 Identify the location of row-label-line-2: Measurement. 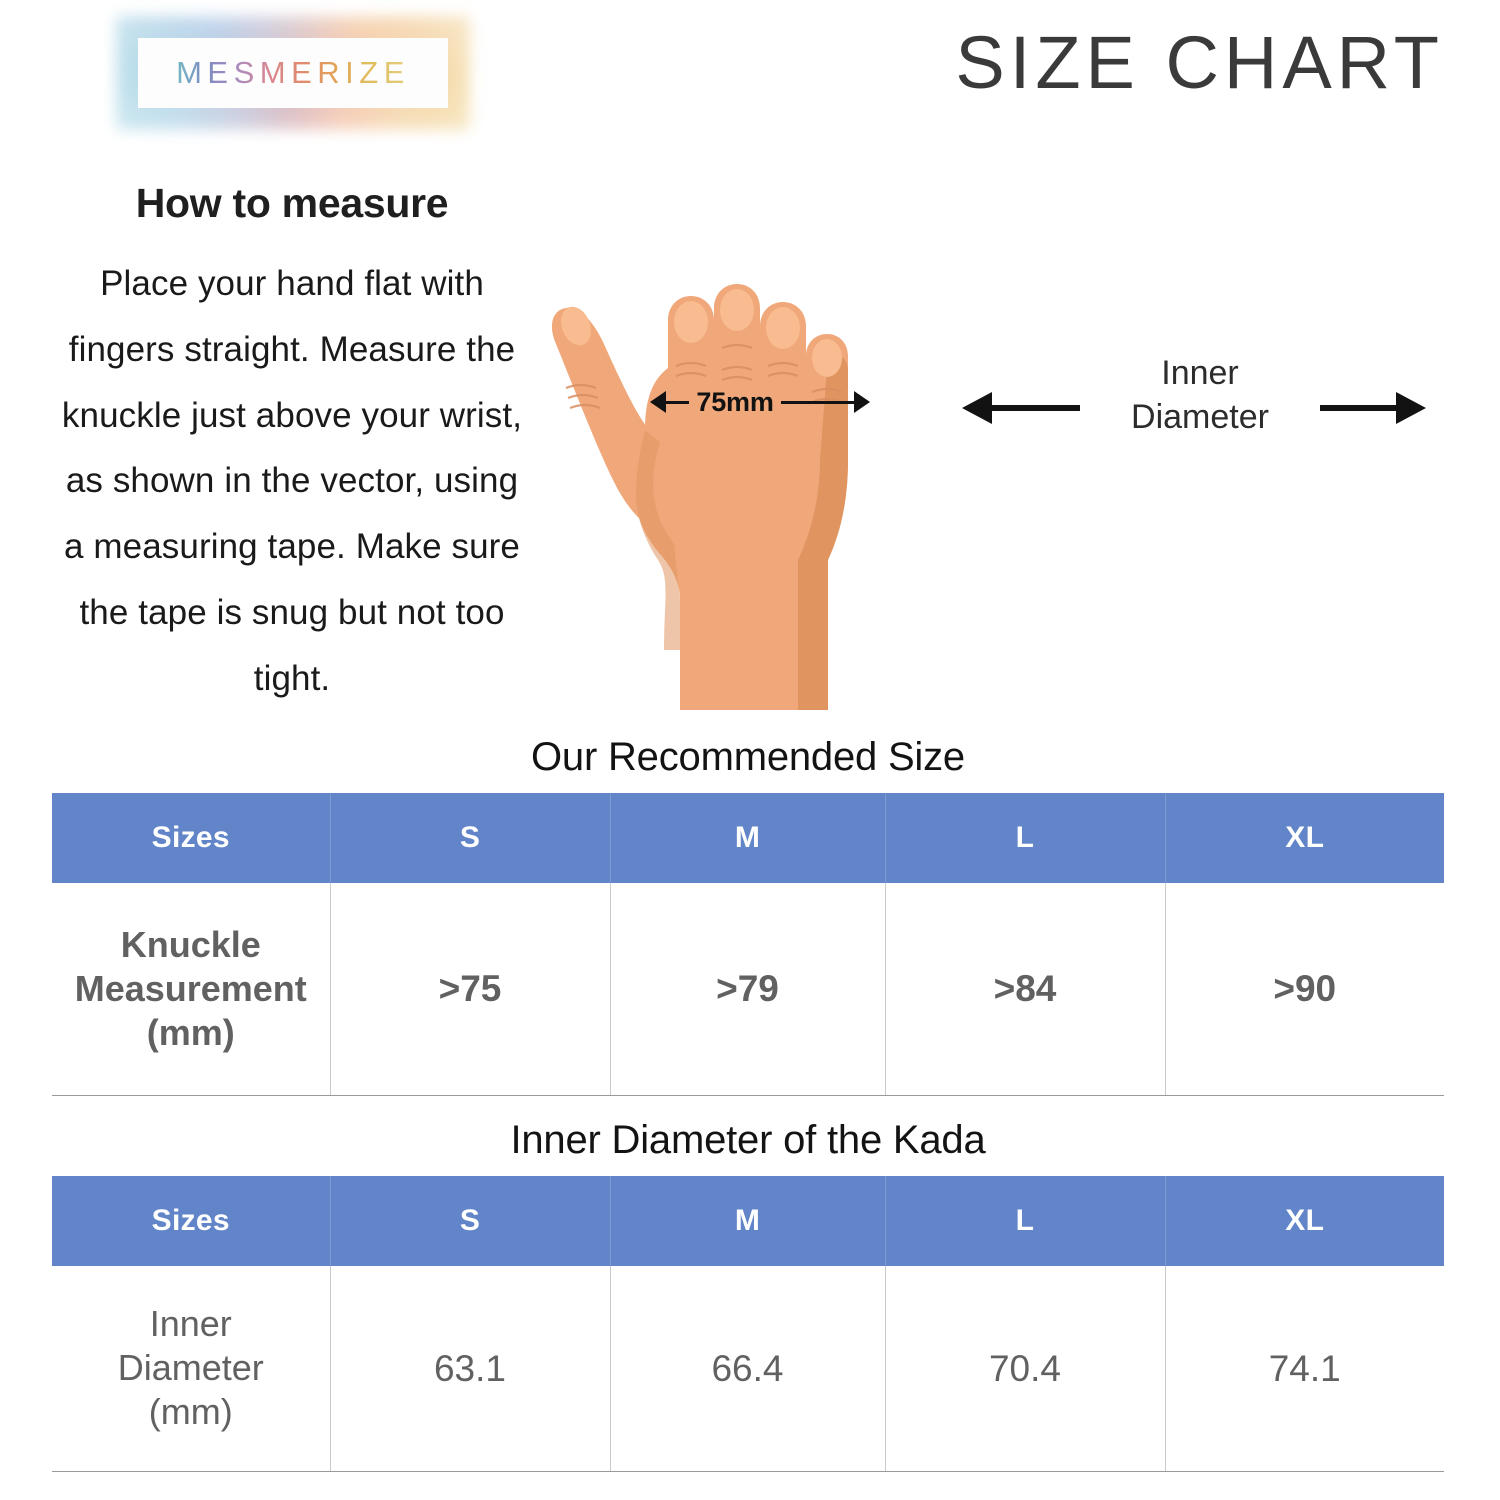
(190, 988).